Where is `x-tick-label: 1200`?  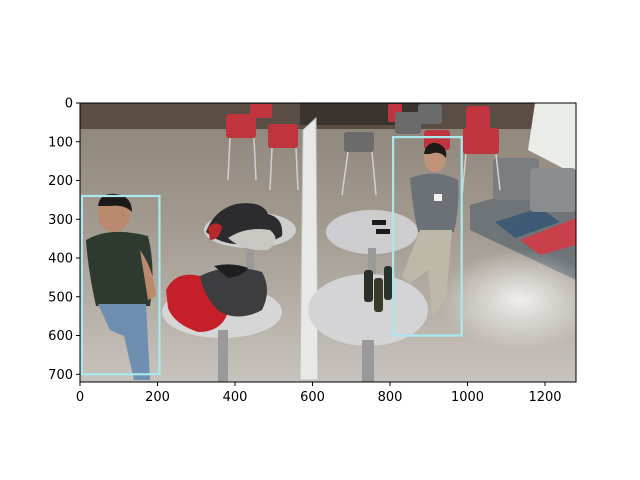 x-tick-label: 1200 is located at coordinates (544, 397).